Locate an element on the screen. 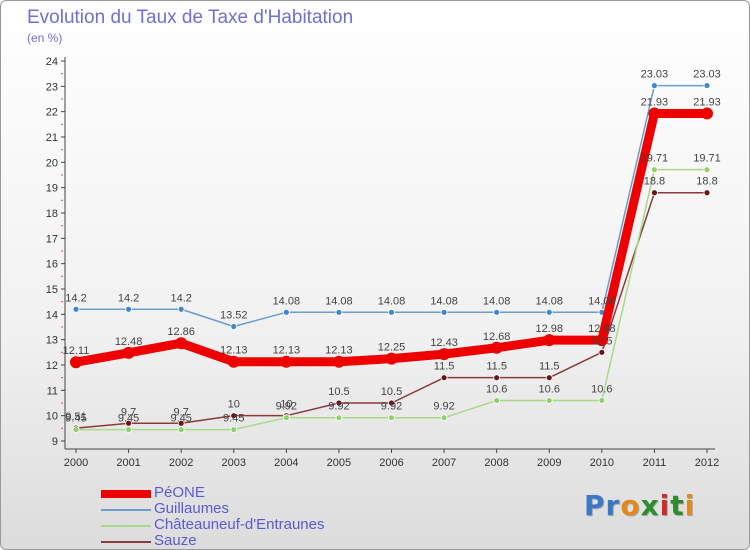 Image resolution: width=750 pixels, height=550 pixels. data-label: 21.93 is located at coordinates (707, 102).